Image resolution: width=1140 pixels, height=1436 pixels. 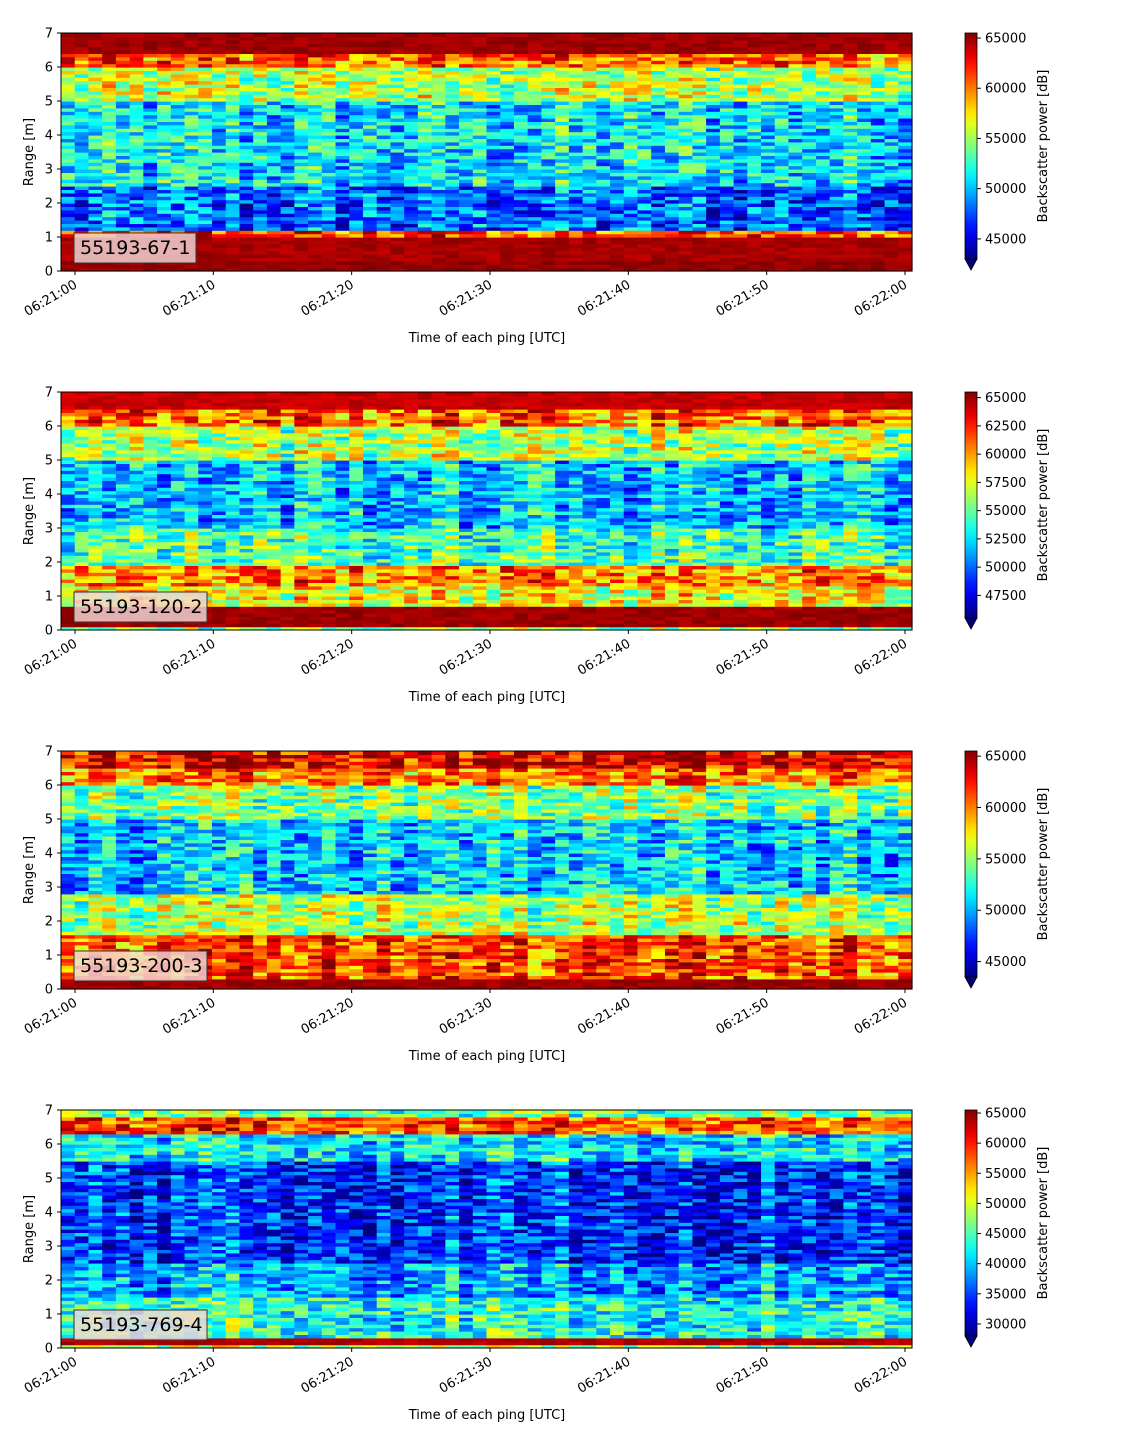 What do you see at coordinates (1005, 426) in the screenshot?
I see `colorbar-tick-label: 62500` at bounding box center [1005, 426].